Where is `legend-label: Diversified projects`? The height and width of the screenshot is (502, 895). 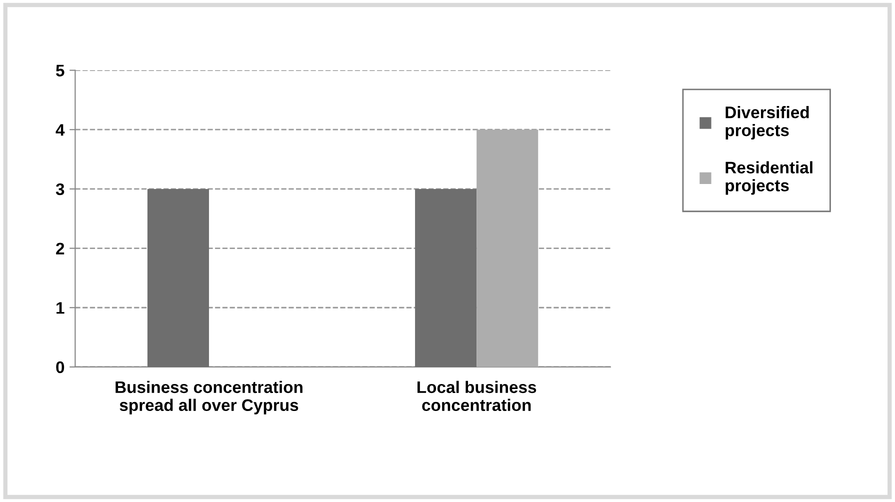 legend-label: Diversified projects is located at coordinates (767, 123).